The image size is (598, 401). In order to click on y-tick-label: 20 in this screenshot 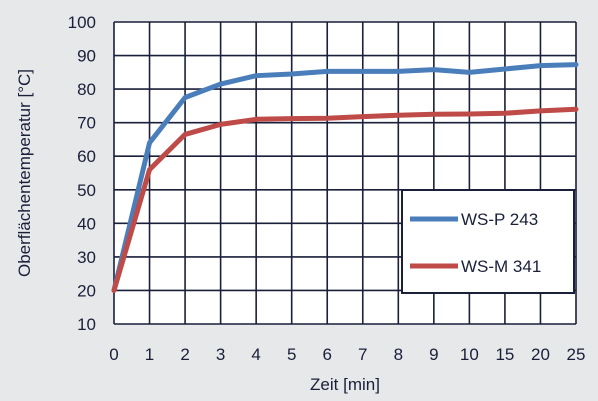, I will do `click(86, 290)`.